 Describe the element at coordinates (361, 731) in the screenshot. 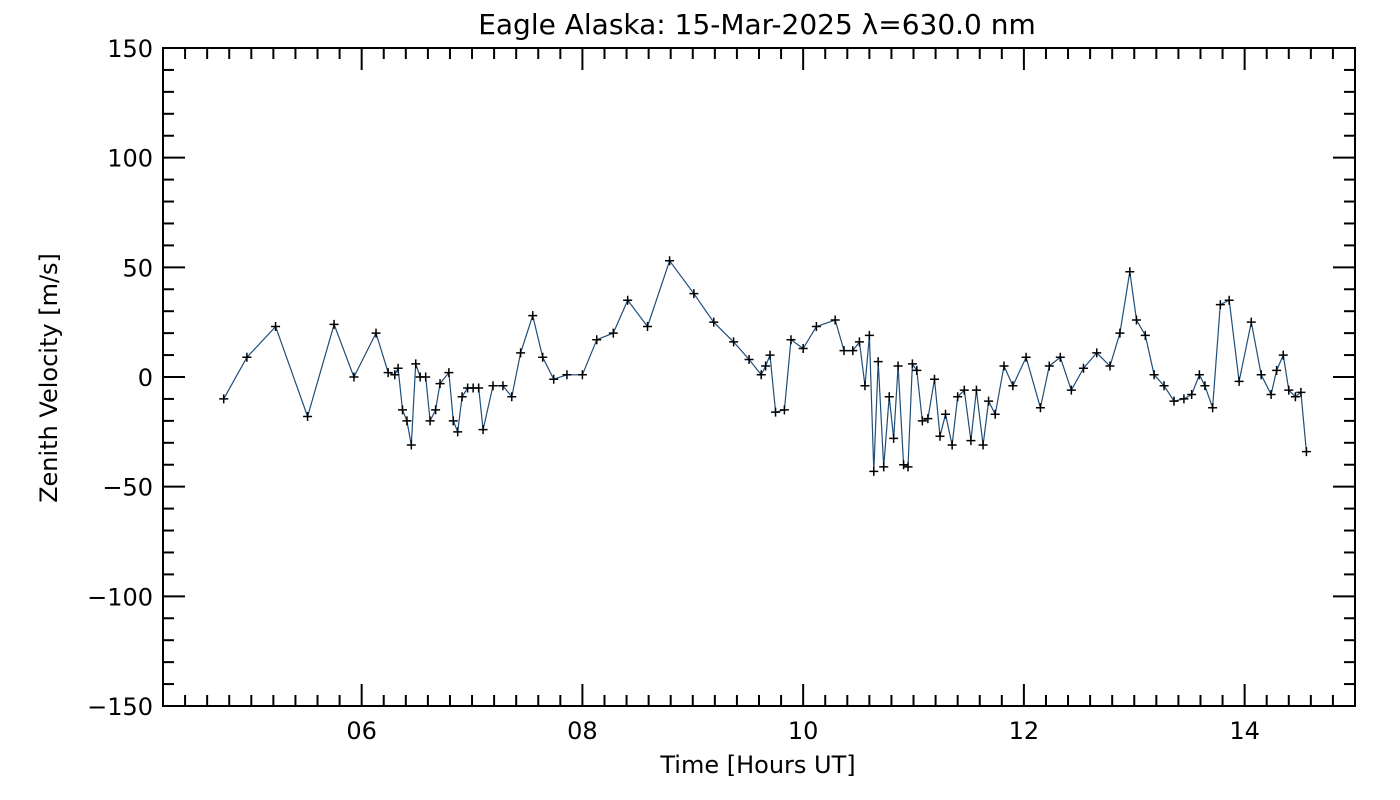

I see `x-tick-label: 06` at that location.